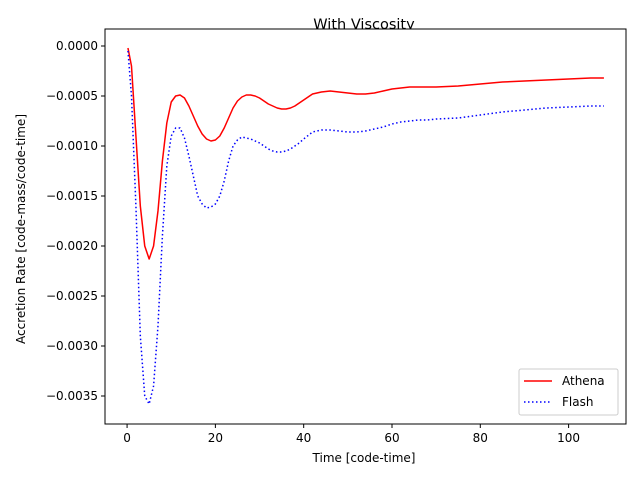 The height and width of the screenshot is (480, 640). What do you see at coordinates (72, 146) in the screenshot?
I see `y-tick-label: −0.0010` at bounding box center [72, 146].